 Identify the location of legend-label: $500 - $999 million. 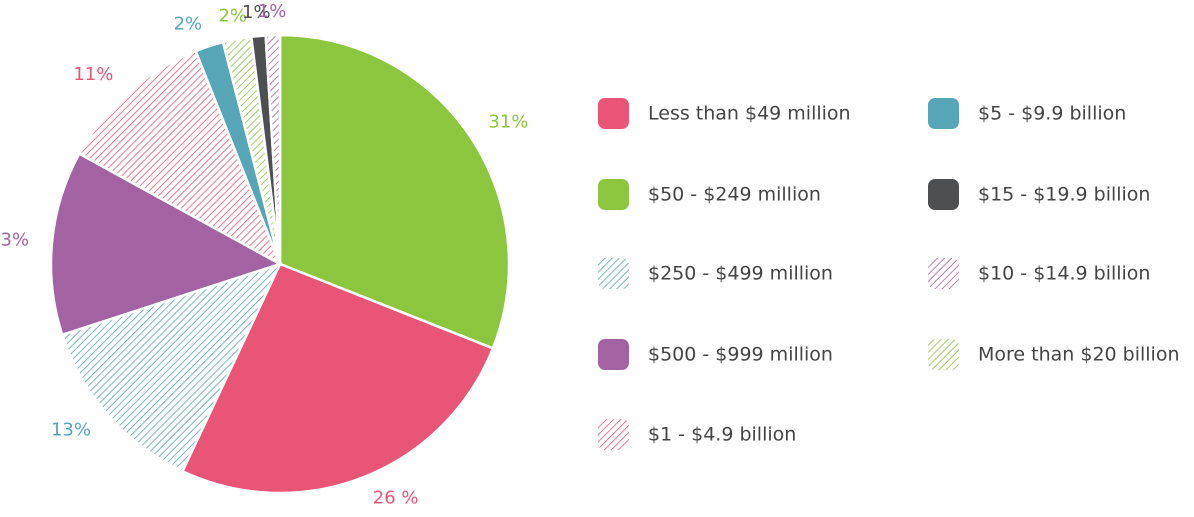
(740, 355).